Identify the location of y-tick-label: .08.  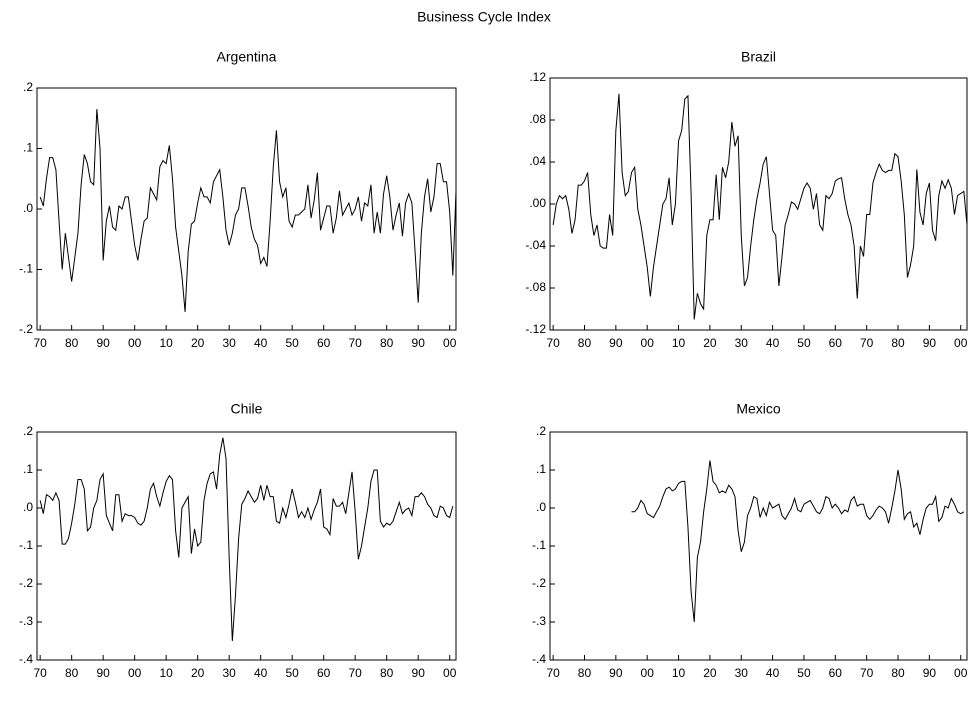
(537, 119).